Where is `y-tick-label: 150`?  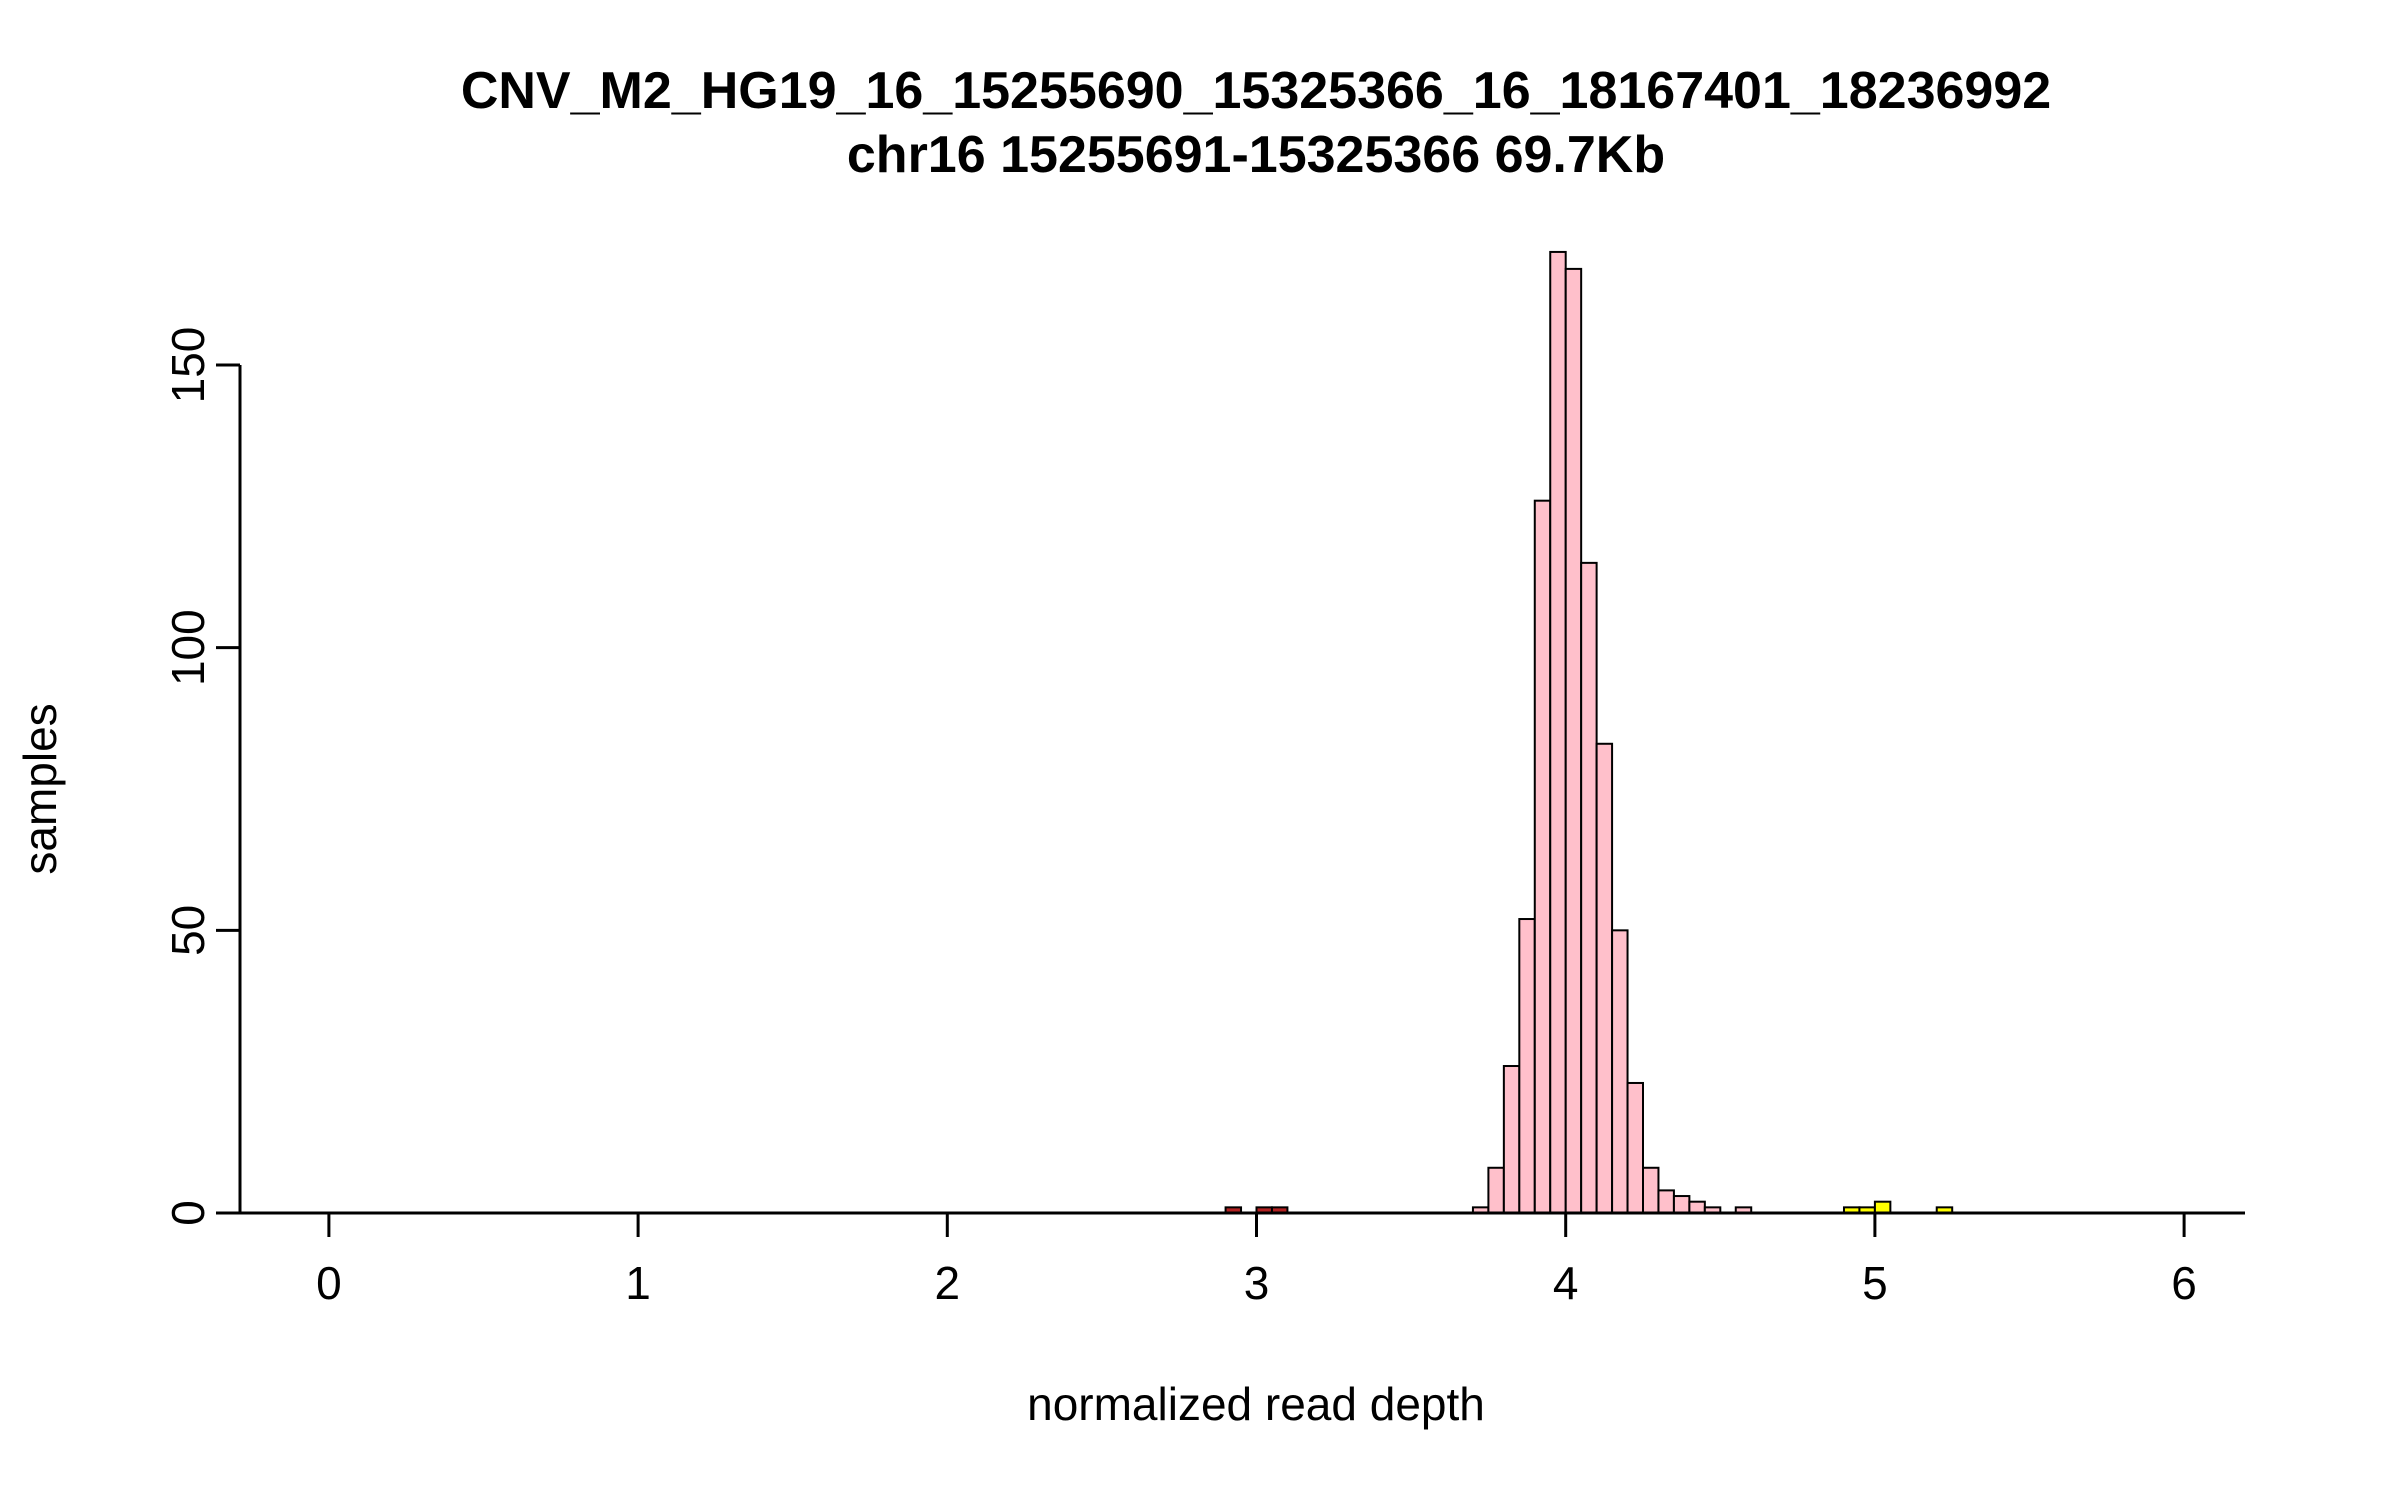 y-tick-label: 150 is located at coordinates (188, 365).